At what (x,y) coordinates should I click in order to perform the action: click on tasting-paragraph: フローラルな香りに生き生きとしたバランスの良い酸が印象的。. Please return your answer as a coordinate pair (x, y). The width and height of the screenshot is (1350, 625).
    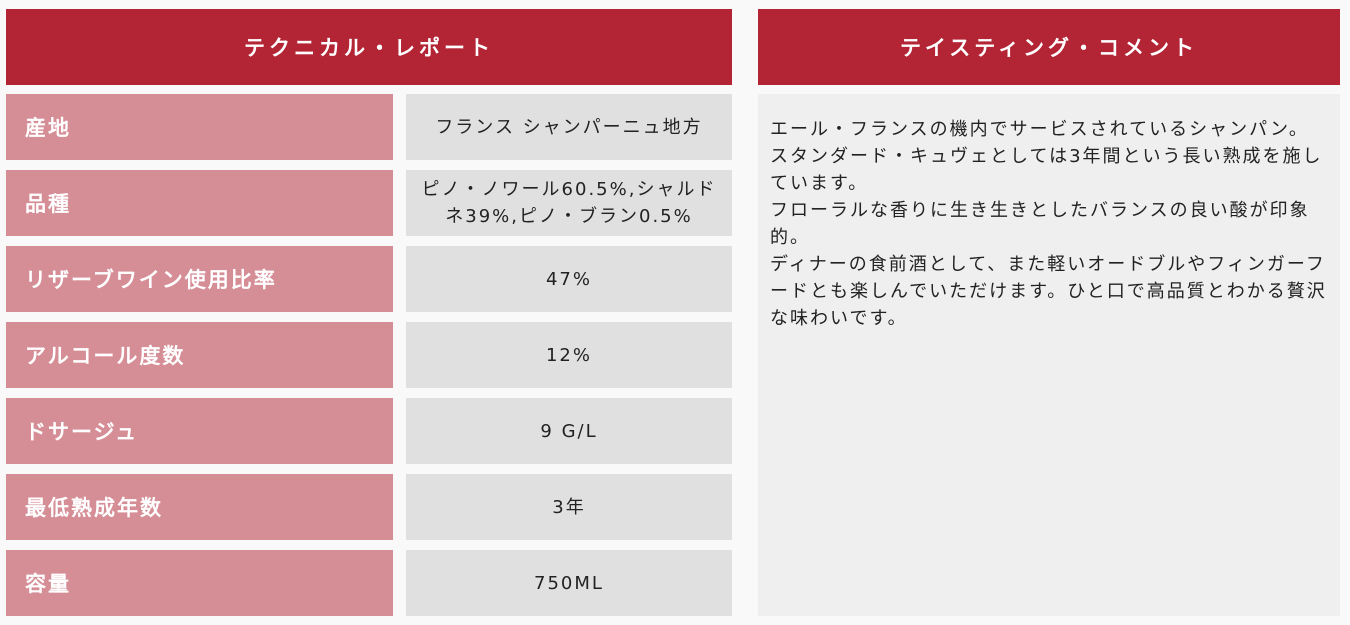
    Looking at the image, I should click on (1040, 224).